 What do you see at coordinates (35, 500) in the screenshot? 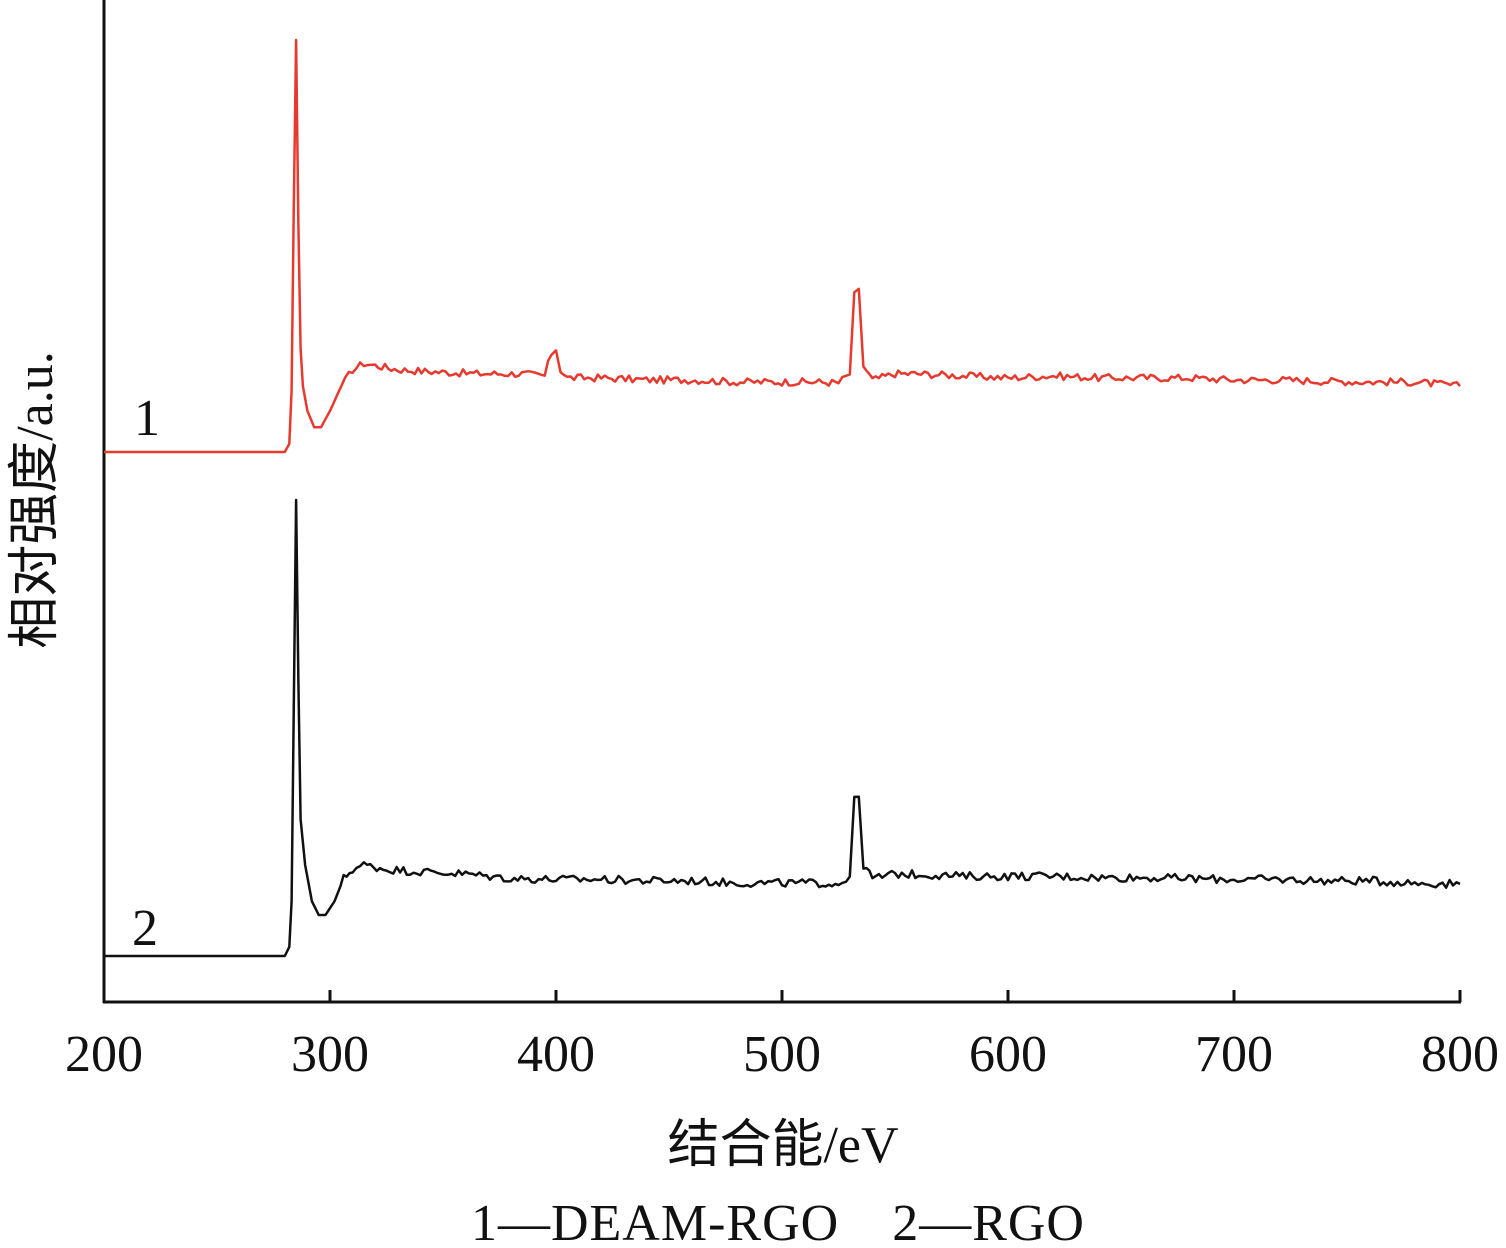
I see `y-axis-title: 相对强度/a.u.` at bounding box center [35, 500].